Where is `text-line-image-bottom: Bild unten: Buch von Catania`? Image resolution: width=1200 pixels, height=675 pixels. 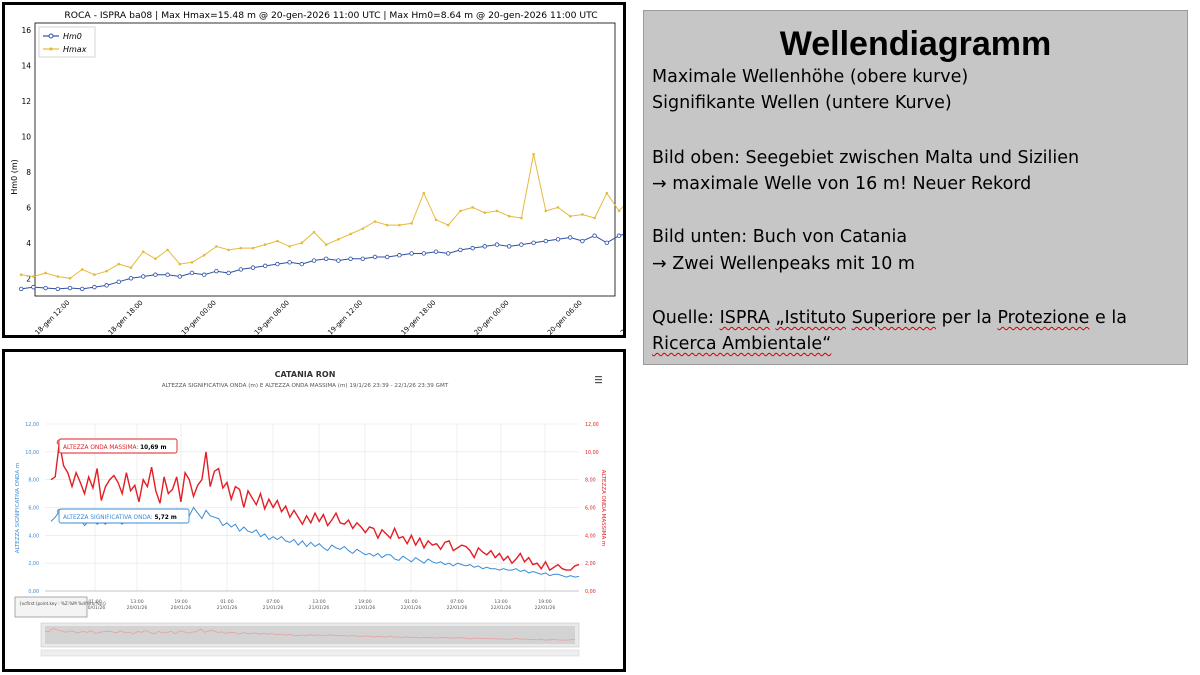 text-line-image-bottom: Bild unten: Buch von Catania is located at coordinates (780, 237).